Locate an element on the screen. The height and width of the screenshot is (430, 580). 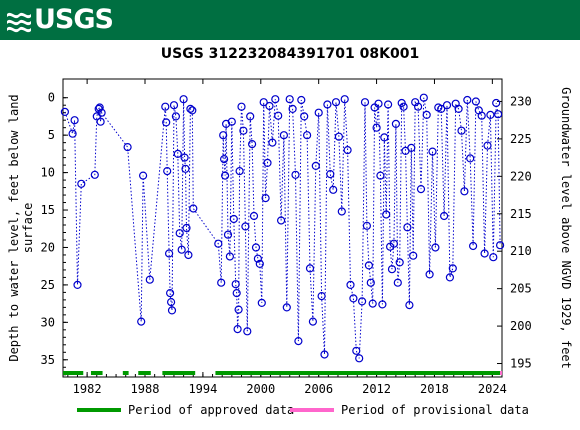
left-y-axis-ticks: 0 5 10 15 20 25 30 35 is located at coordinates (54, 233).